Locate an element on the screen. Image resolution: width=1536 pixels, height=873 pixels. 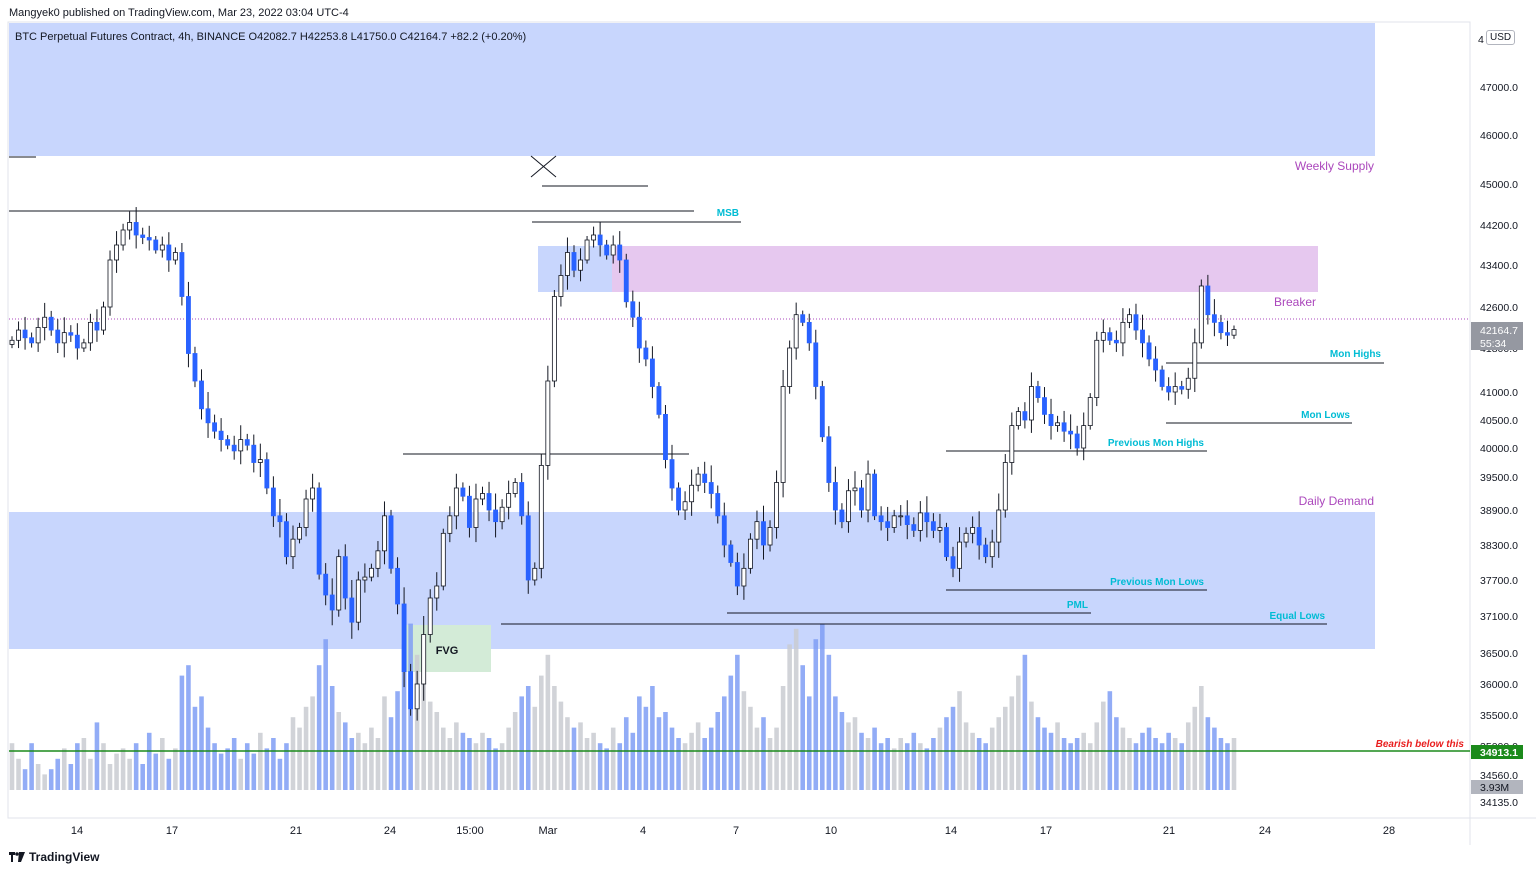
currency-button: USD is located at coordinates (1501, 37).